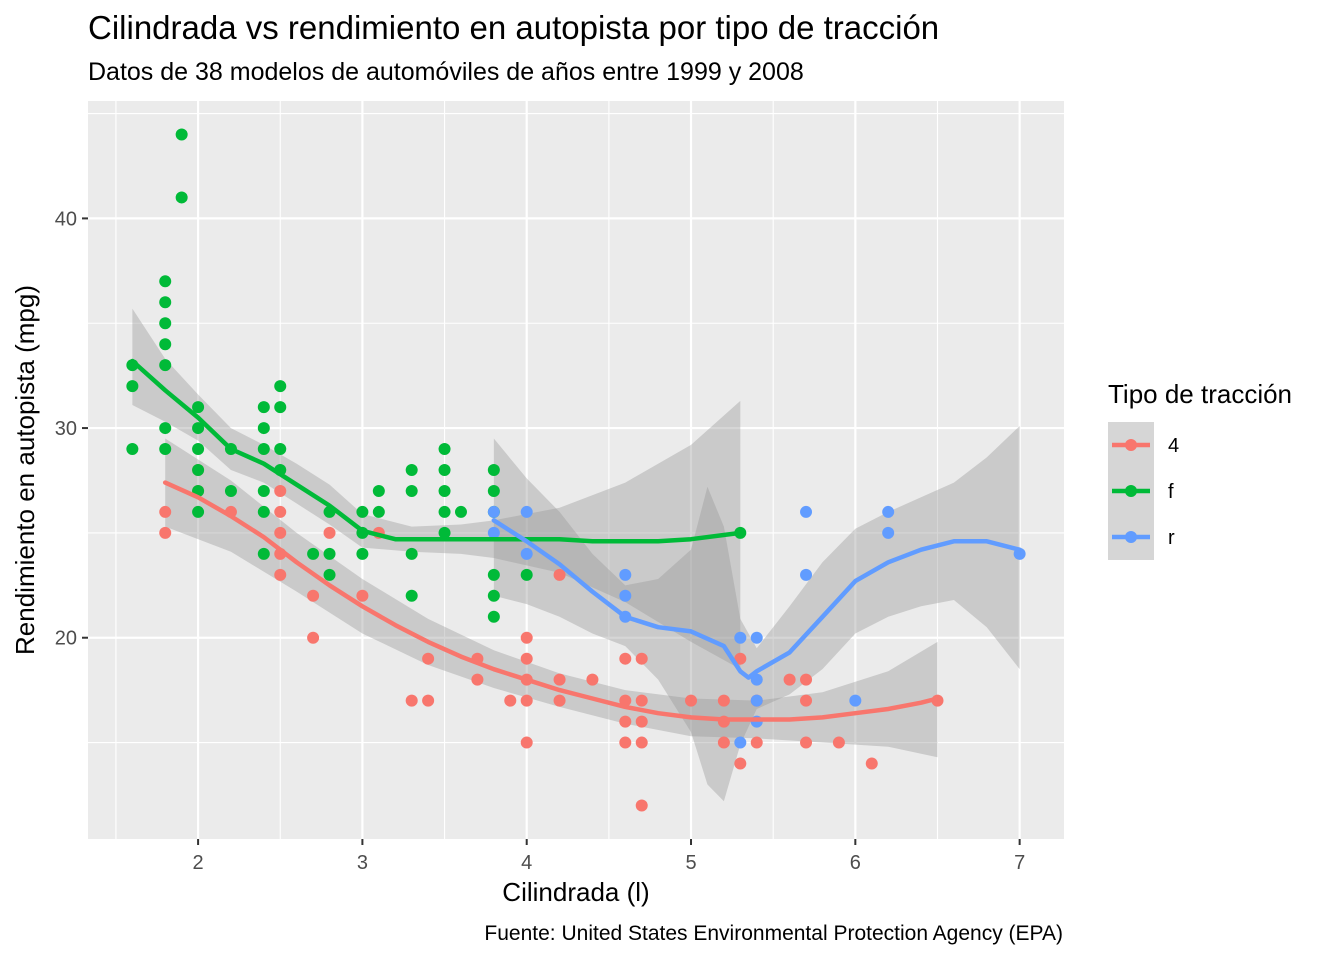  Describe the element at coordinates (1171, 538) in the screenshot. I see `legend-label: r` at that location.